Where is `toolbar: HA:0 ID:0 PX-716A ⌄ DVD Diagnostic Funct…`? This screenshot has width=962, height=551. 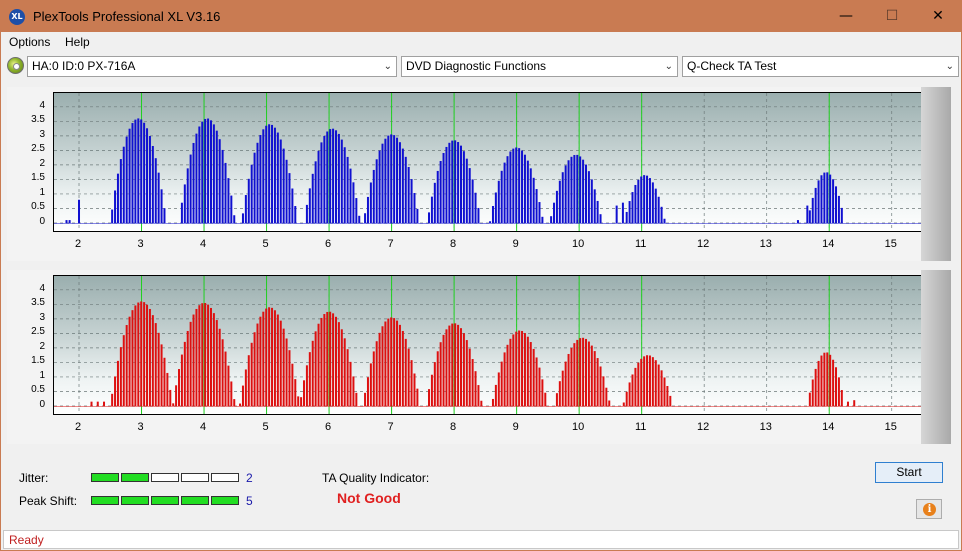
toolbar: HA:0 ID:0 PX-716A ⌄ DVD Diagnostic Funct… is located at coordinates (481, 66).